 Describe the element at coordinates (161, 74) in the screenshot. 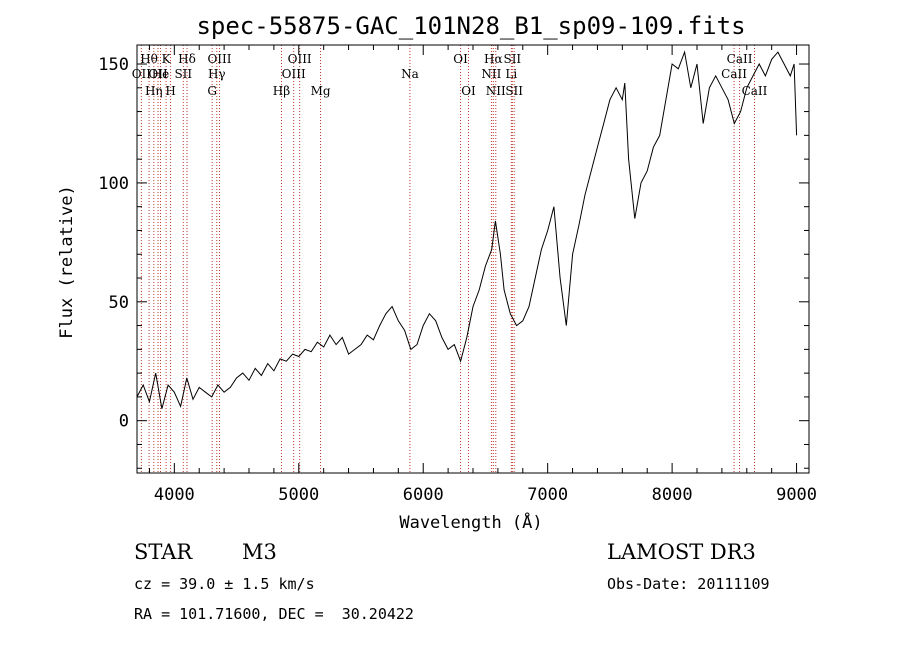

I see `spectral-line-label: He` at that location.